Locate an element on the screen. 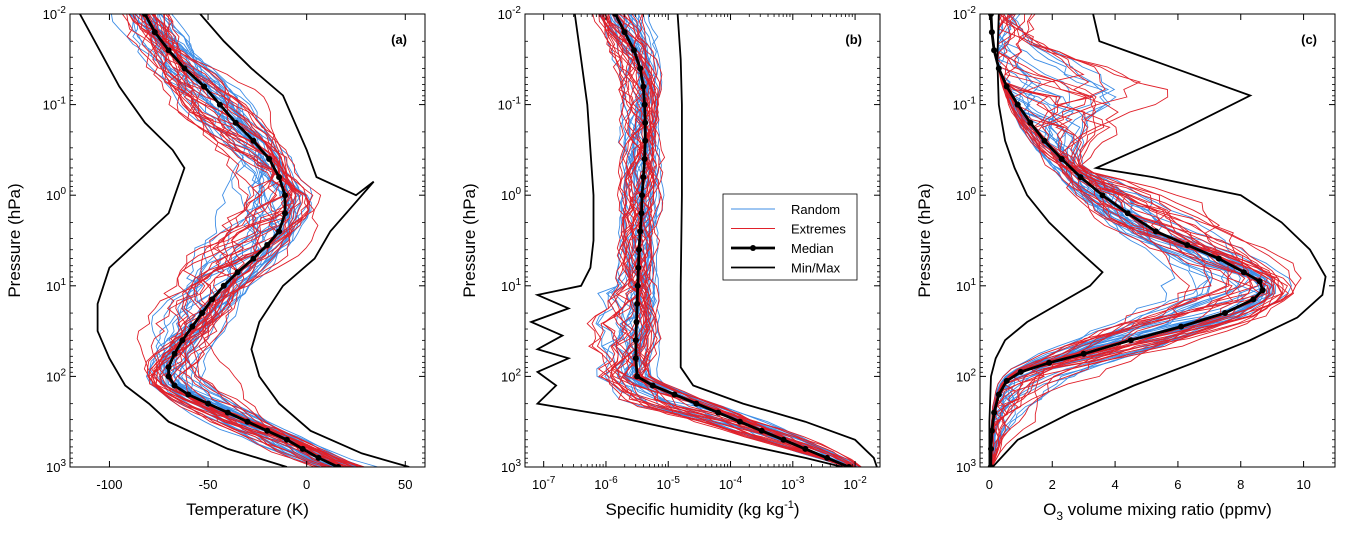 The width and height of the screenshot is (1351, 539). x-tick-label: 10 is located at coordinates (1303, 484).